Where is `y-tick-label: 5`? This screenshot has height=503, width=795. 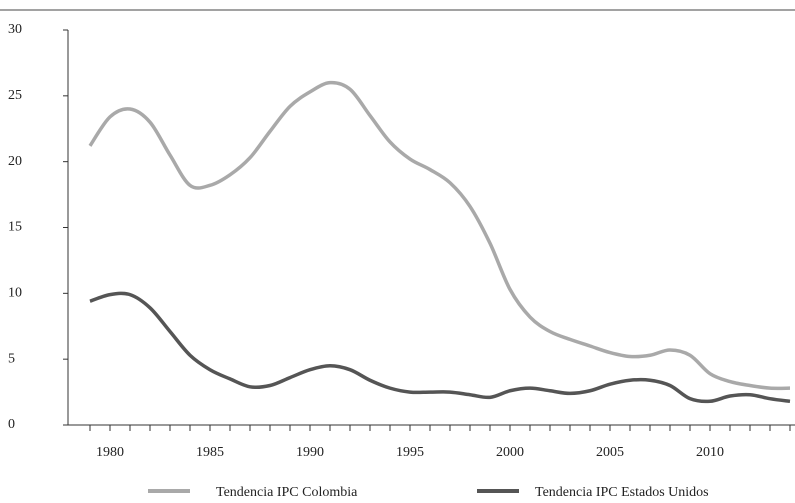
y-tick-label: 5 is located at coordinates (11, 358).